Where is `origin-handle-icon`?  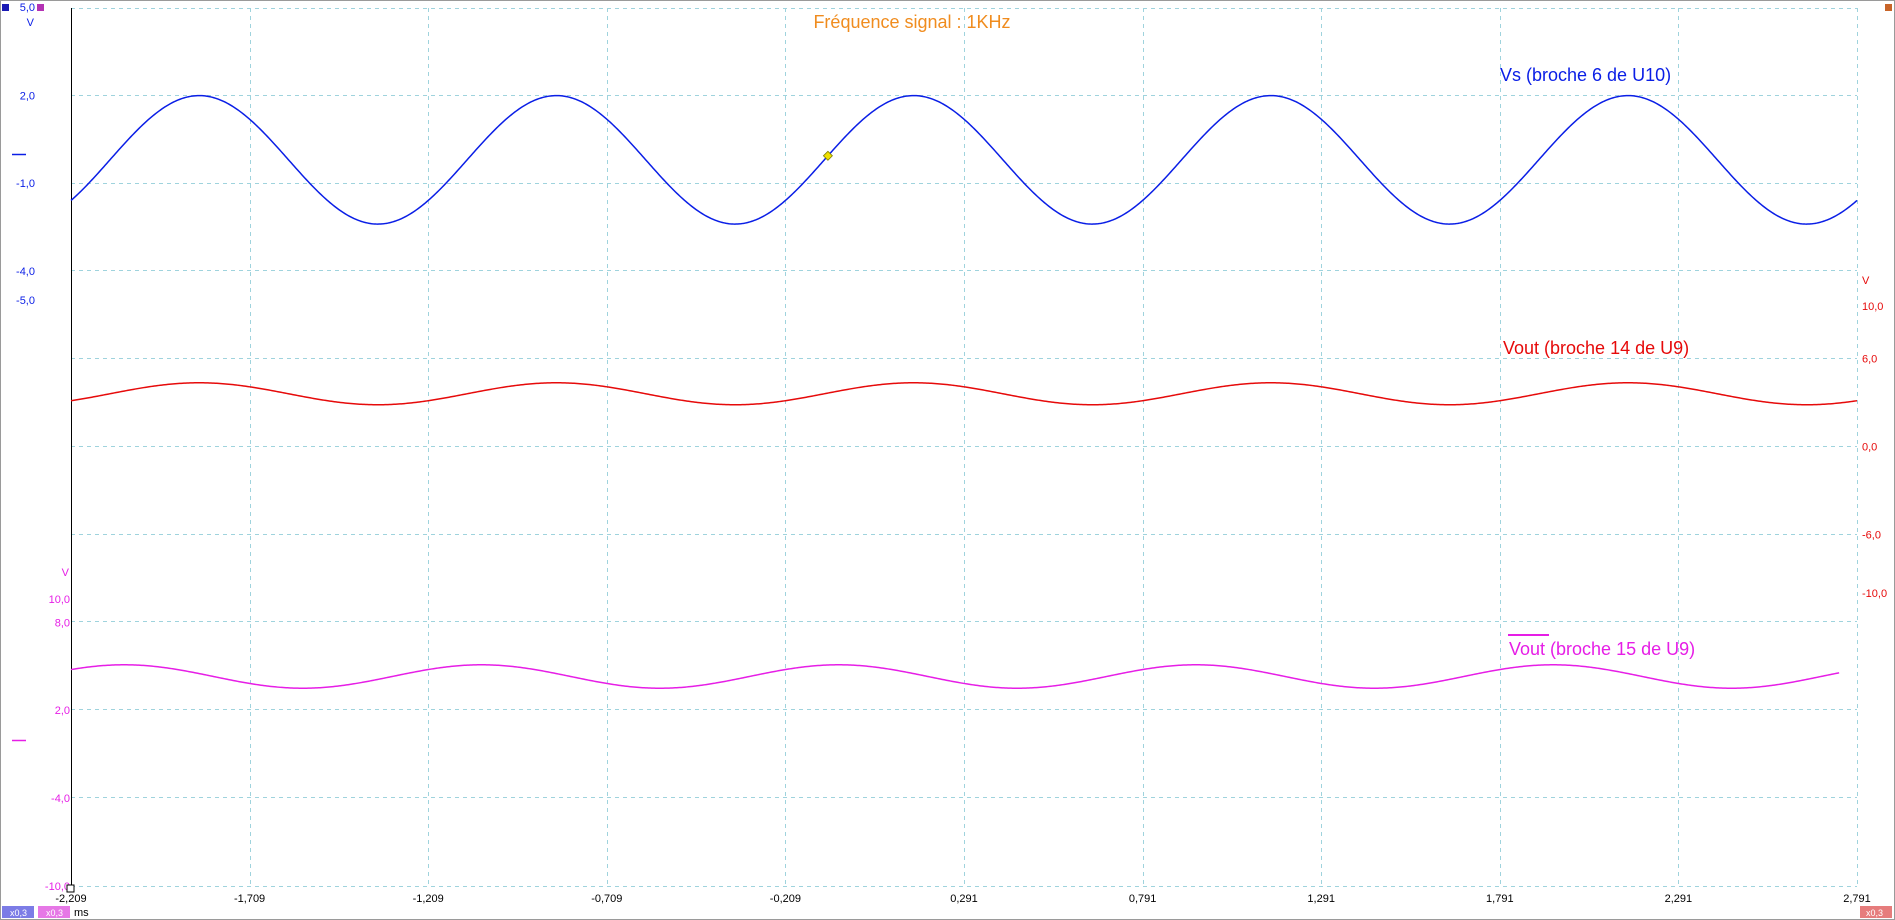
origin-handle-icon is located at coordinates (70, 888).